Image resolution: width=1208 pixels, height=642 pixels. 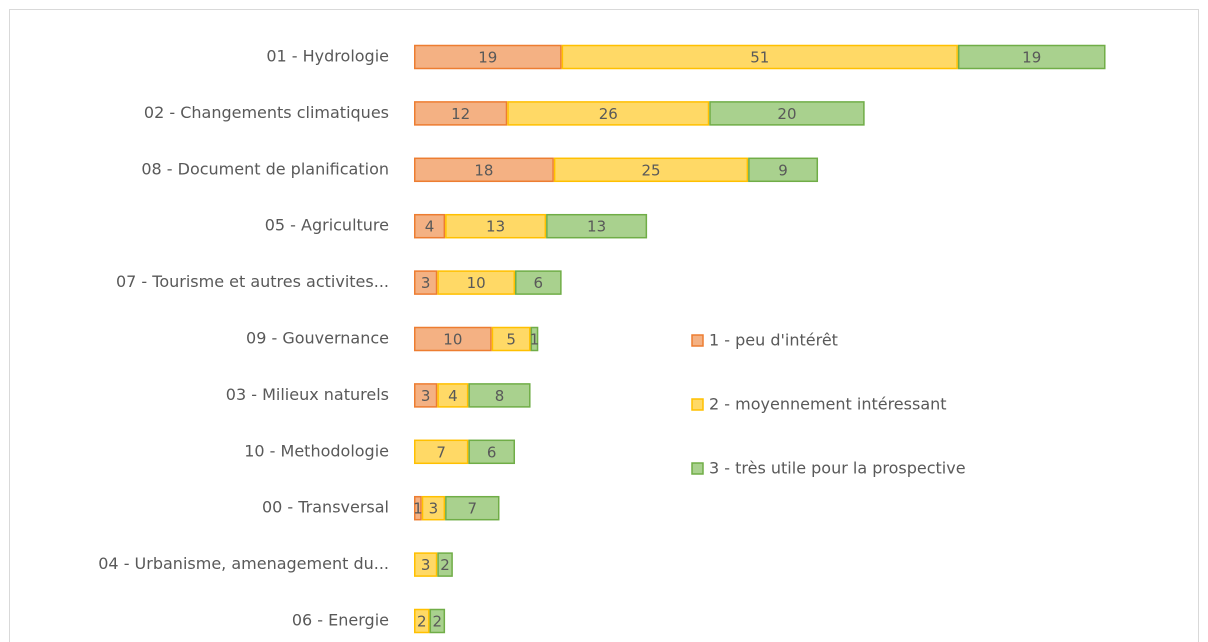 What do you see at coordinates (837, 468) in the screenshot?
I see `legend-label: 3 - très utile pour la prospective` at bounding box center [837, 468].